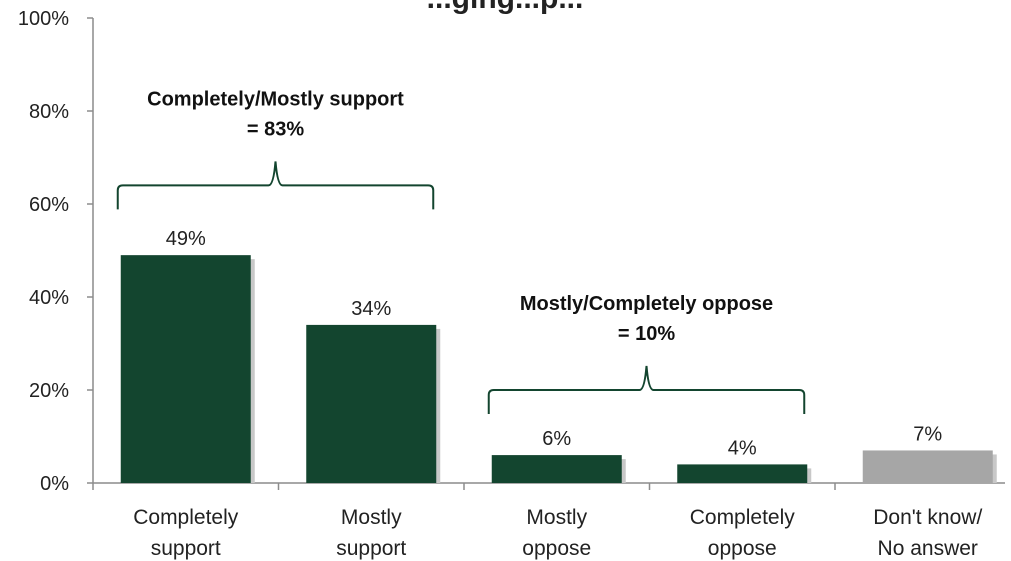 The width and height of the screenshot is (1011, 561). What do you see at coordinates (742, 448) in the screenshot?
I see `data-label: 4%` at bounding box center [742, 448].